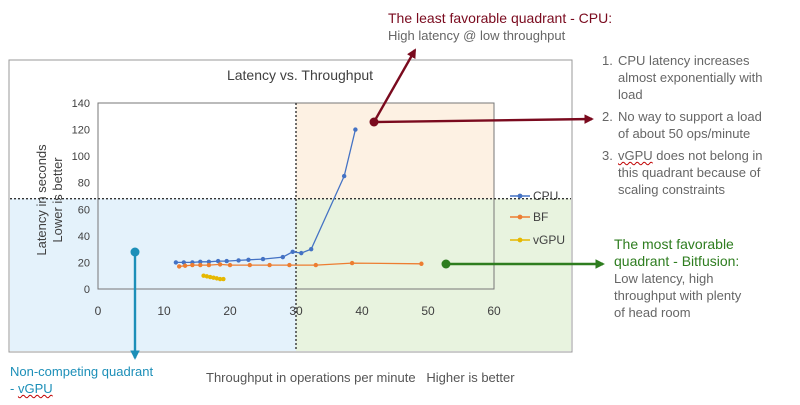  Describe the element at coordinates (500, 18) in the screenshot. I see `callout-cpu-title: The least favorable quadrant - CPU:` at that location.